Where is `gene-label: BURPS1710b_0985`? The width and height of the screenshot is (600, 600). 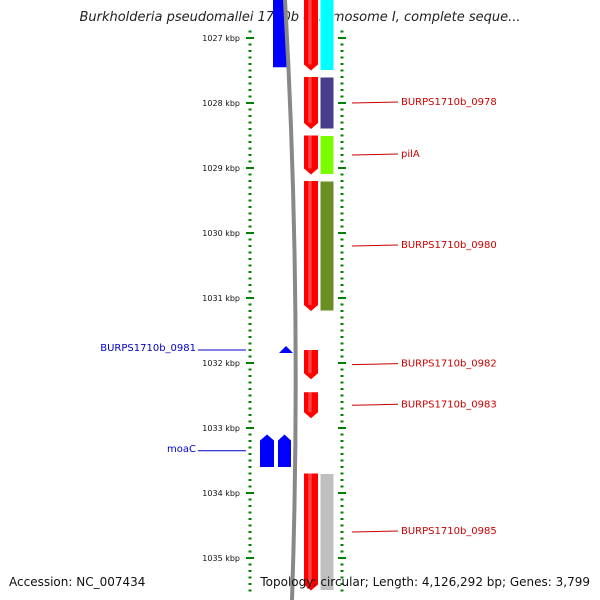 gene-label: BURPS1710b_0985 is located at coordinates (449, 531).